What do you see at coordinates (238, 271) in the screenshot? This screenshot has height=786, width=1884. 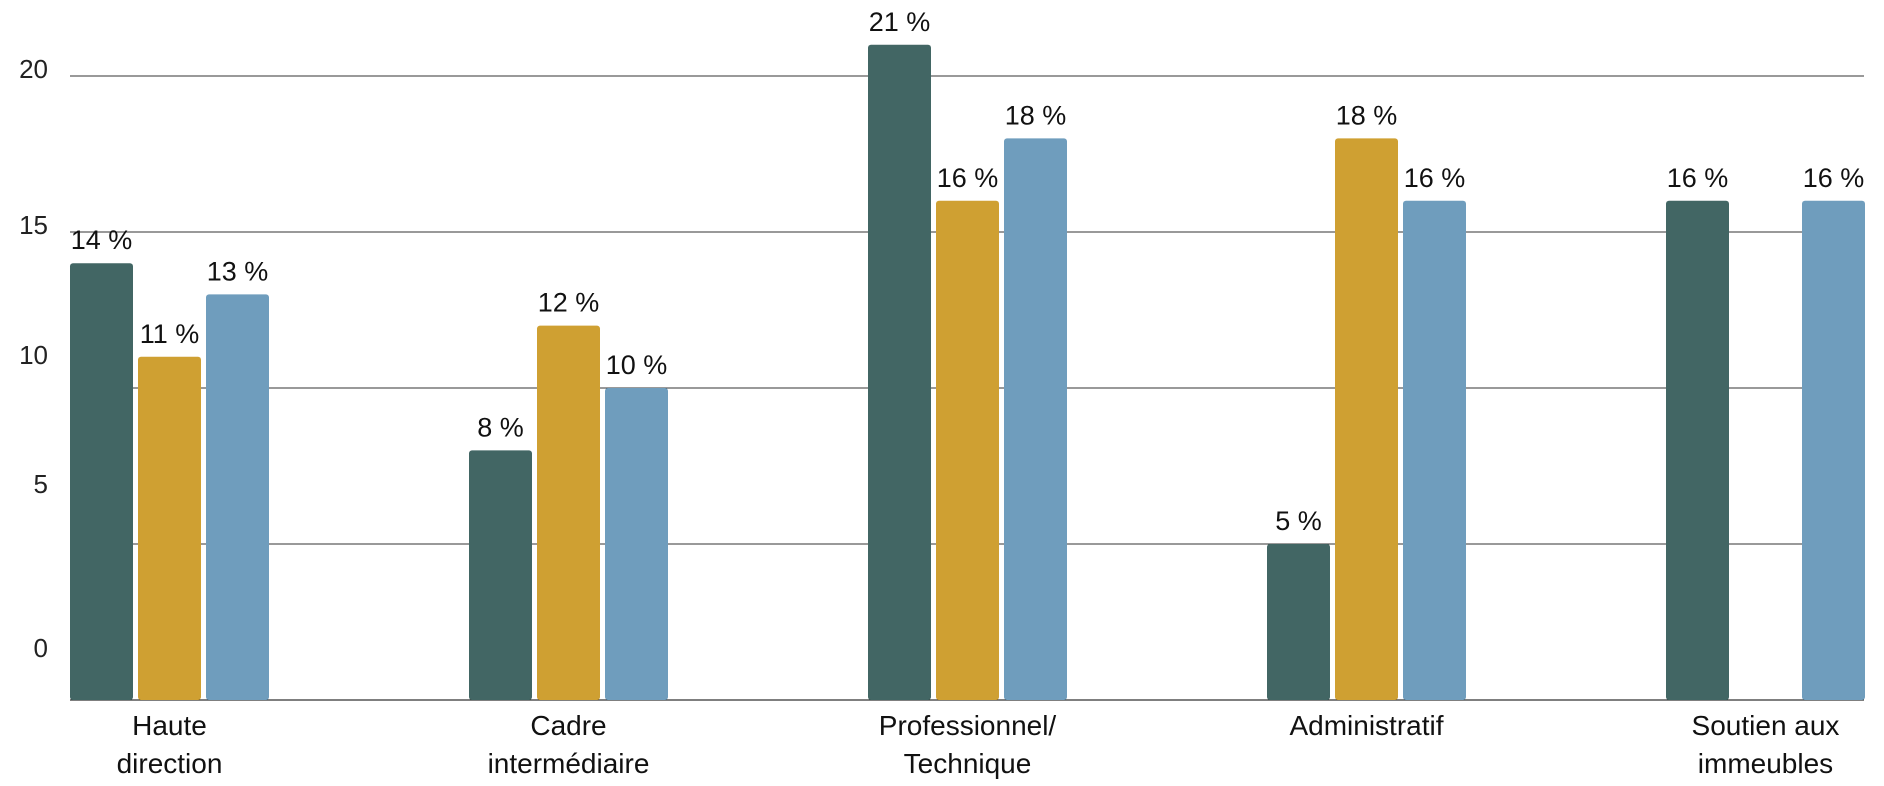 I see `data-label: 13 %` at bounding box center [238, 271].